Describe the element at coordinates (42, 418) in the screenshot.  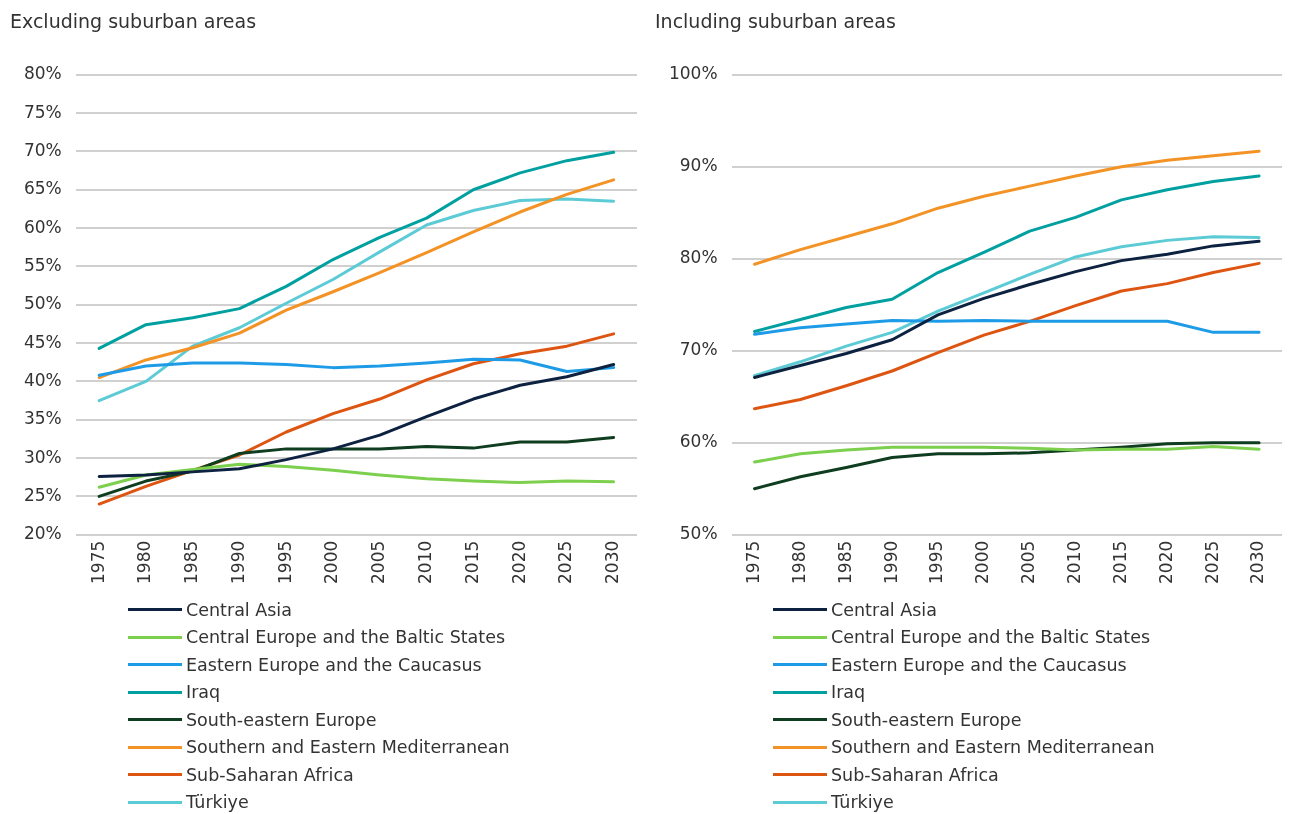
I see `y-tick-label: 35%` at that location.